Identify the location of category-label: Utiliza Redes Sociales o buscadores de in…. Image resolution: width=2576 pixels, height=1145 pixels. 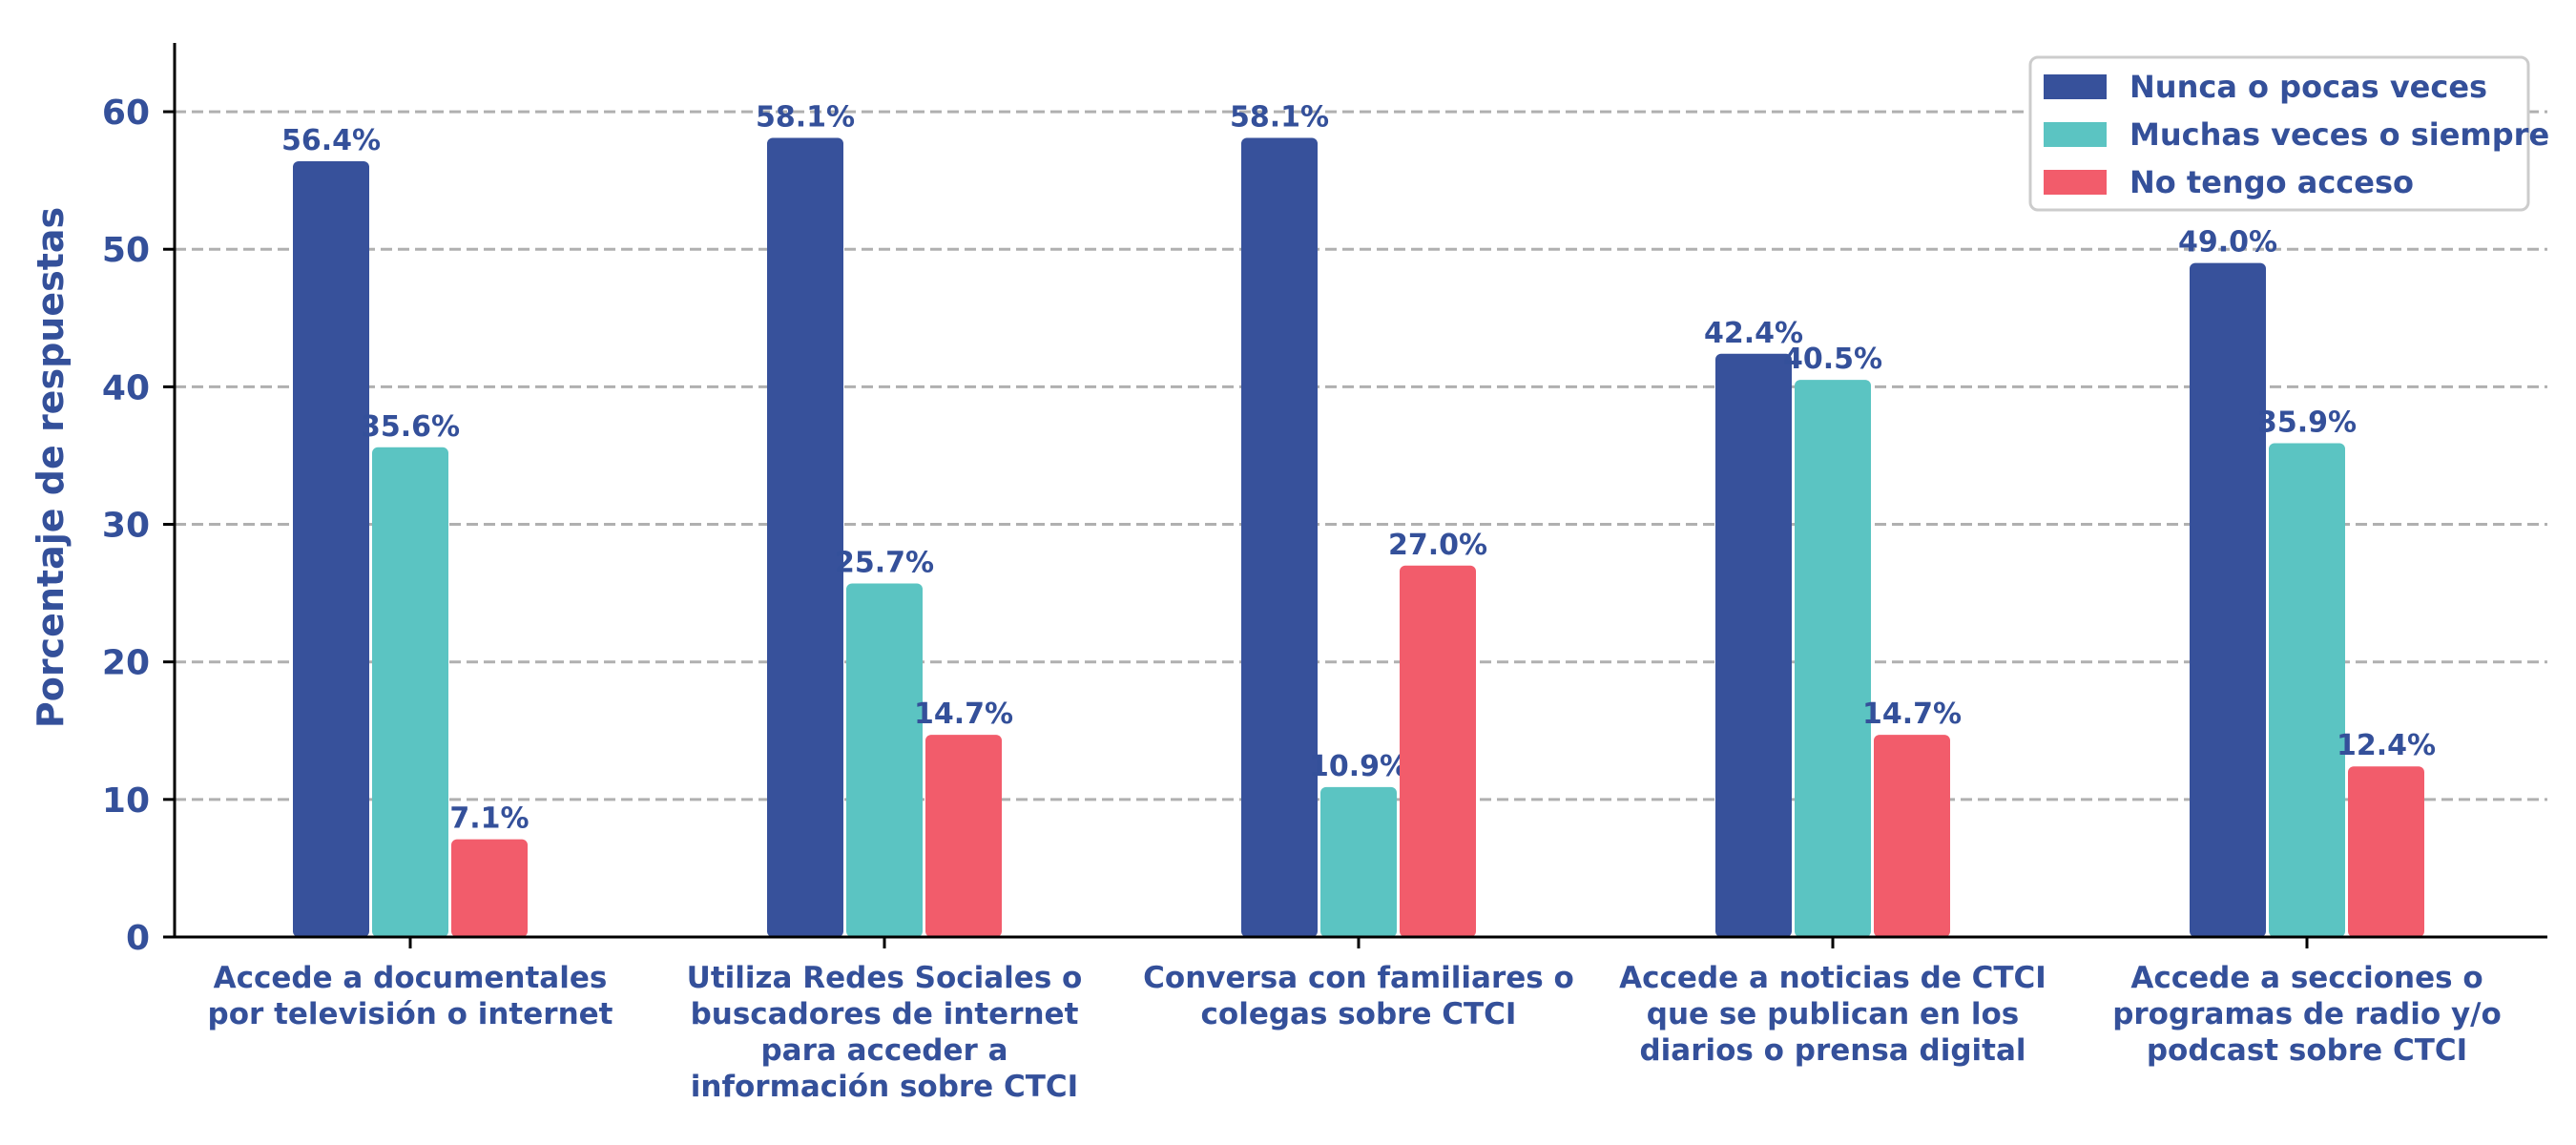
(885, 1032).